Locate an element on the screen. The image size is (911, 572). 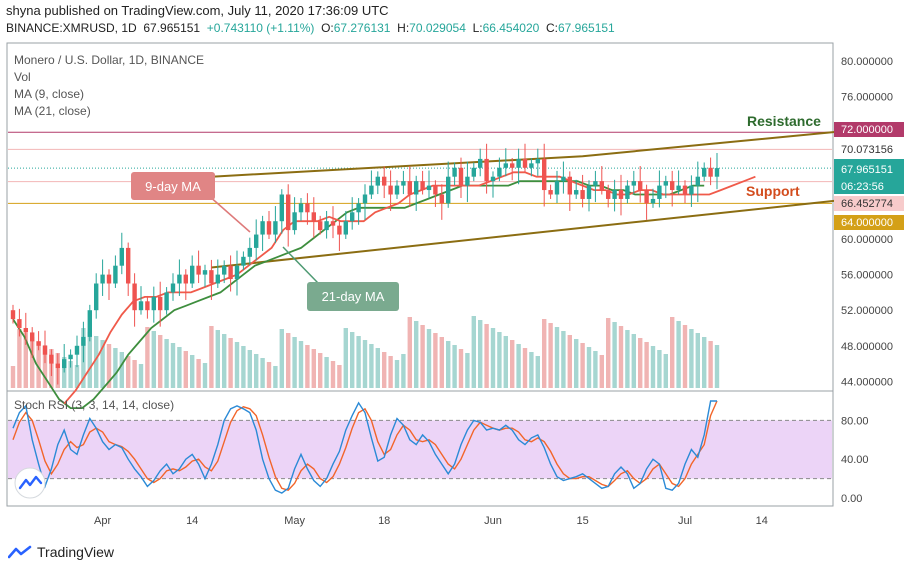
close-label: C: is located at coordinates (551, 28).